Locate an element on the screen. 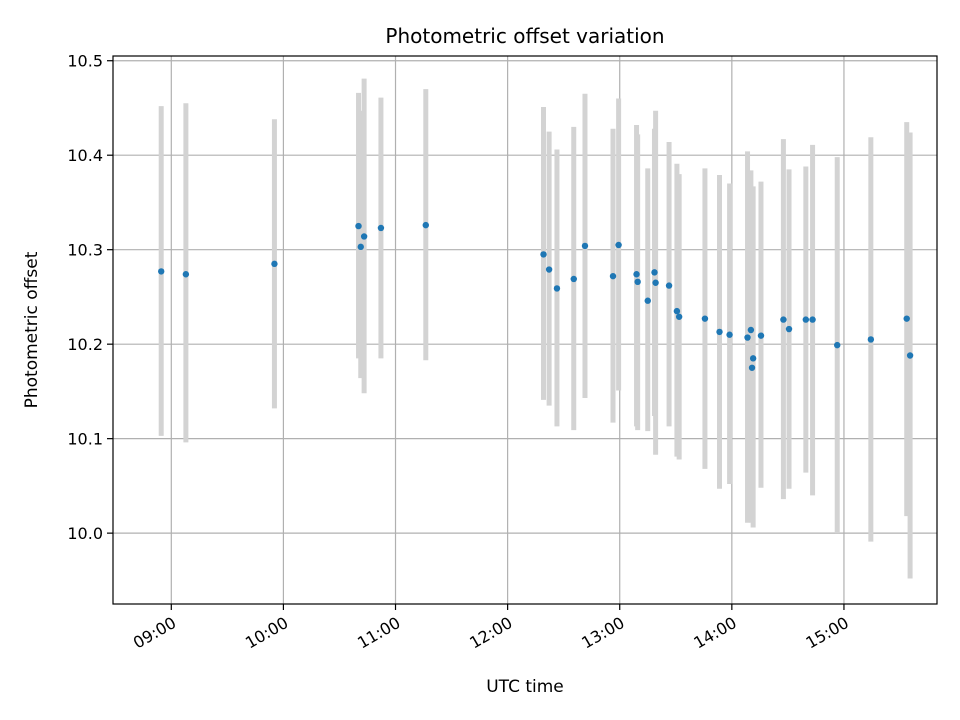  chart-title: Photometric offset variation is located at coordinates (524, 36).